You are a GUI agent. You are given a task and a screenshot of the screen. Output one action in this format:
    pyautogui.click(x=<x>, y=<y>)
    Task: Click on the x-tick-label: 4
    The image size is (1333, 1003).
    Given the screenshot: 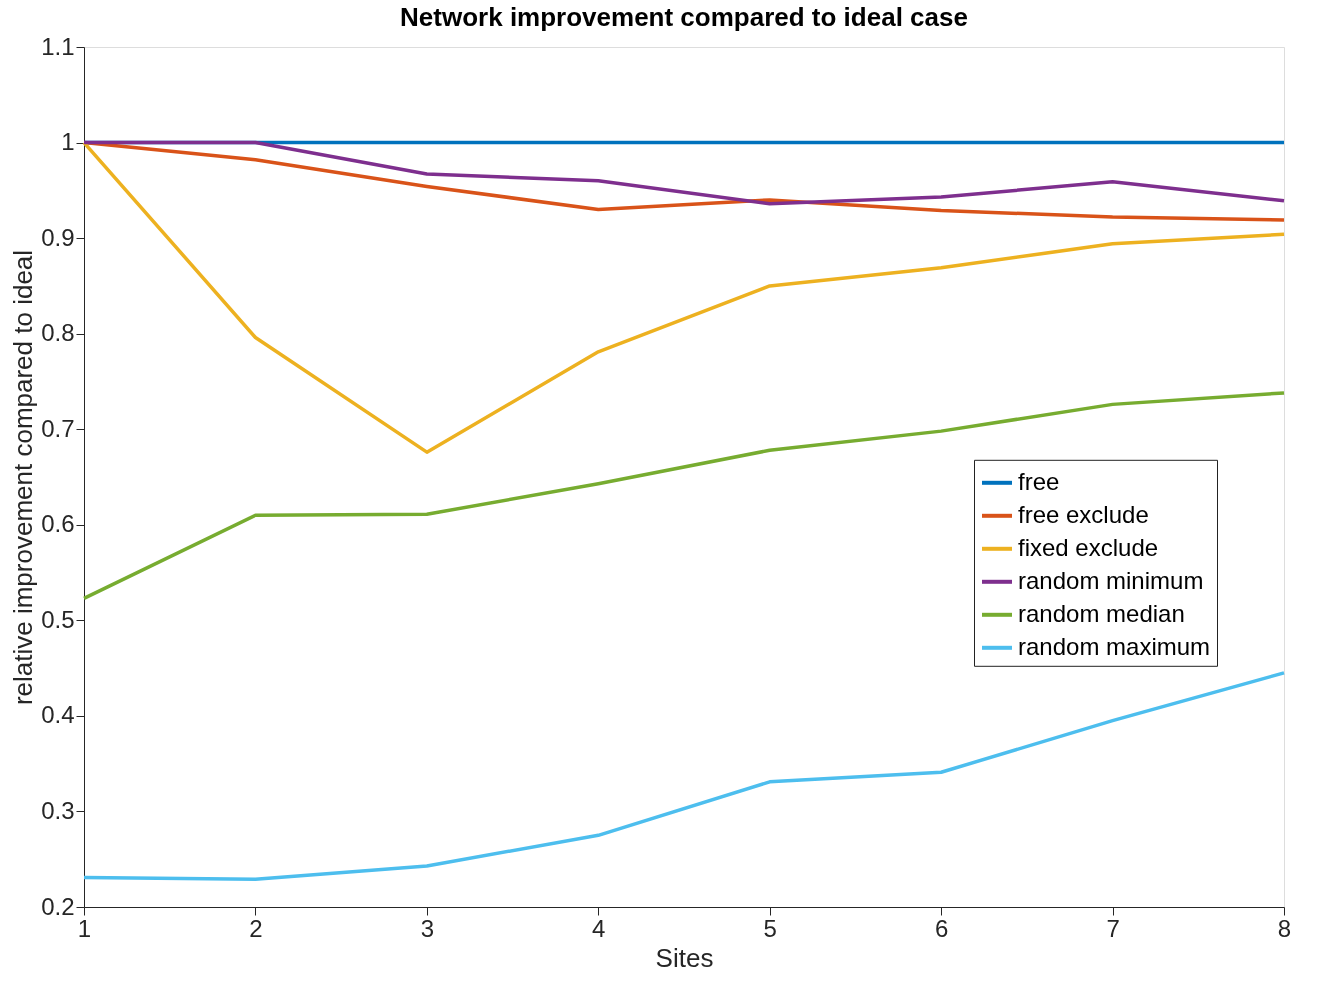 What is the action you would take?
    pyautogui.click(x=599, y=928)
    